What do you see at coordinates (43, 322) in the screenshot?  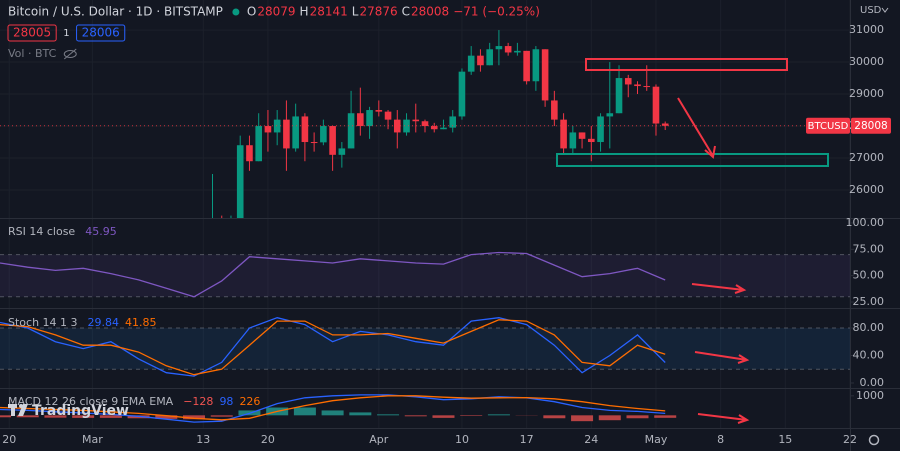 I see `indicator-title: Stoch 14 1 3` at bounding box center [43, 322].